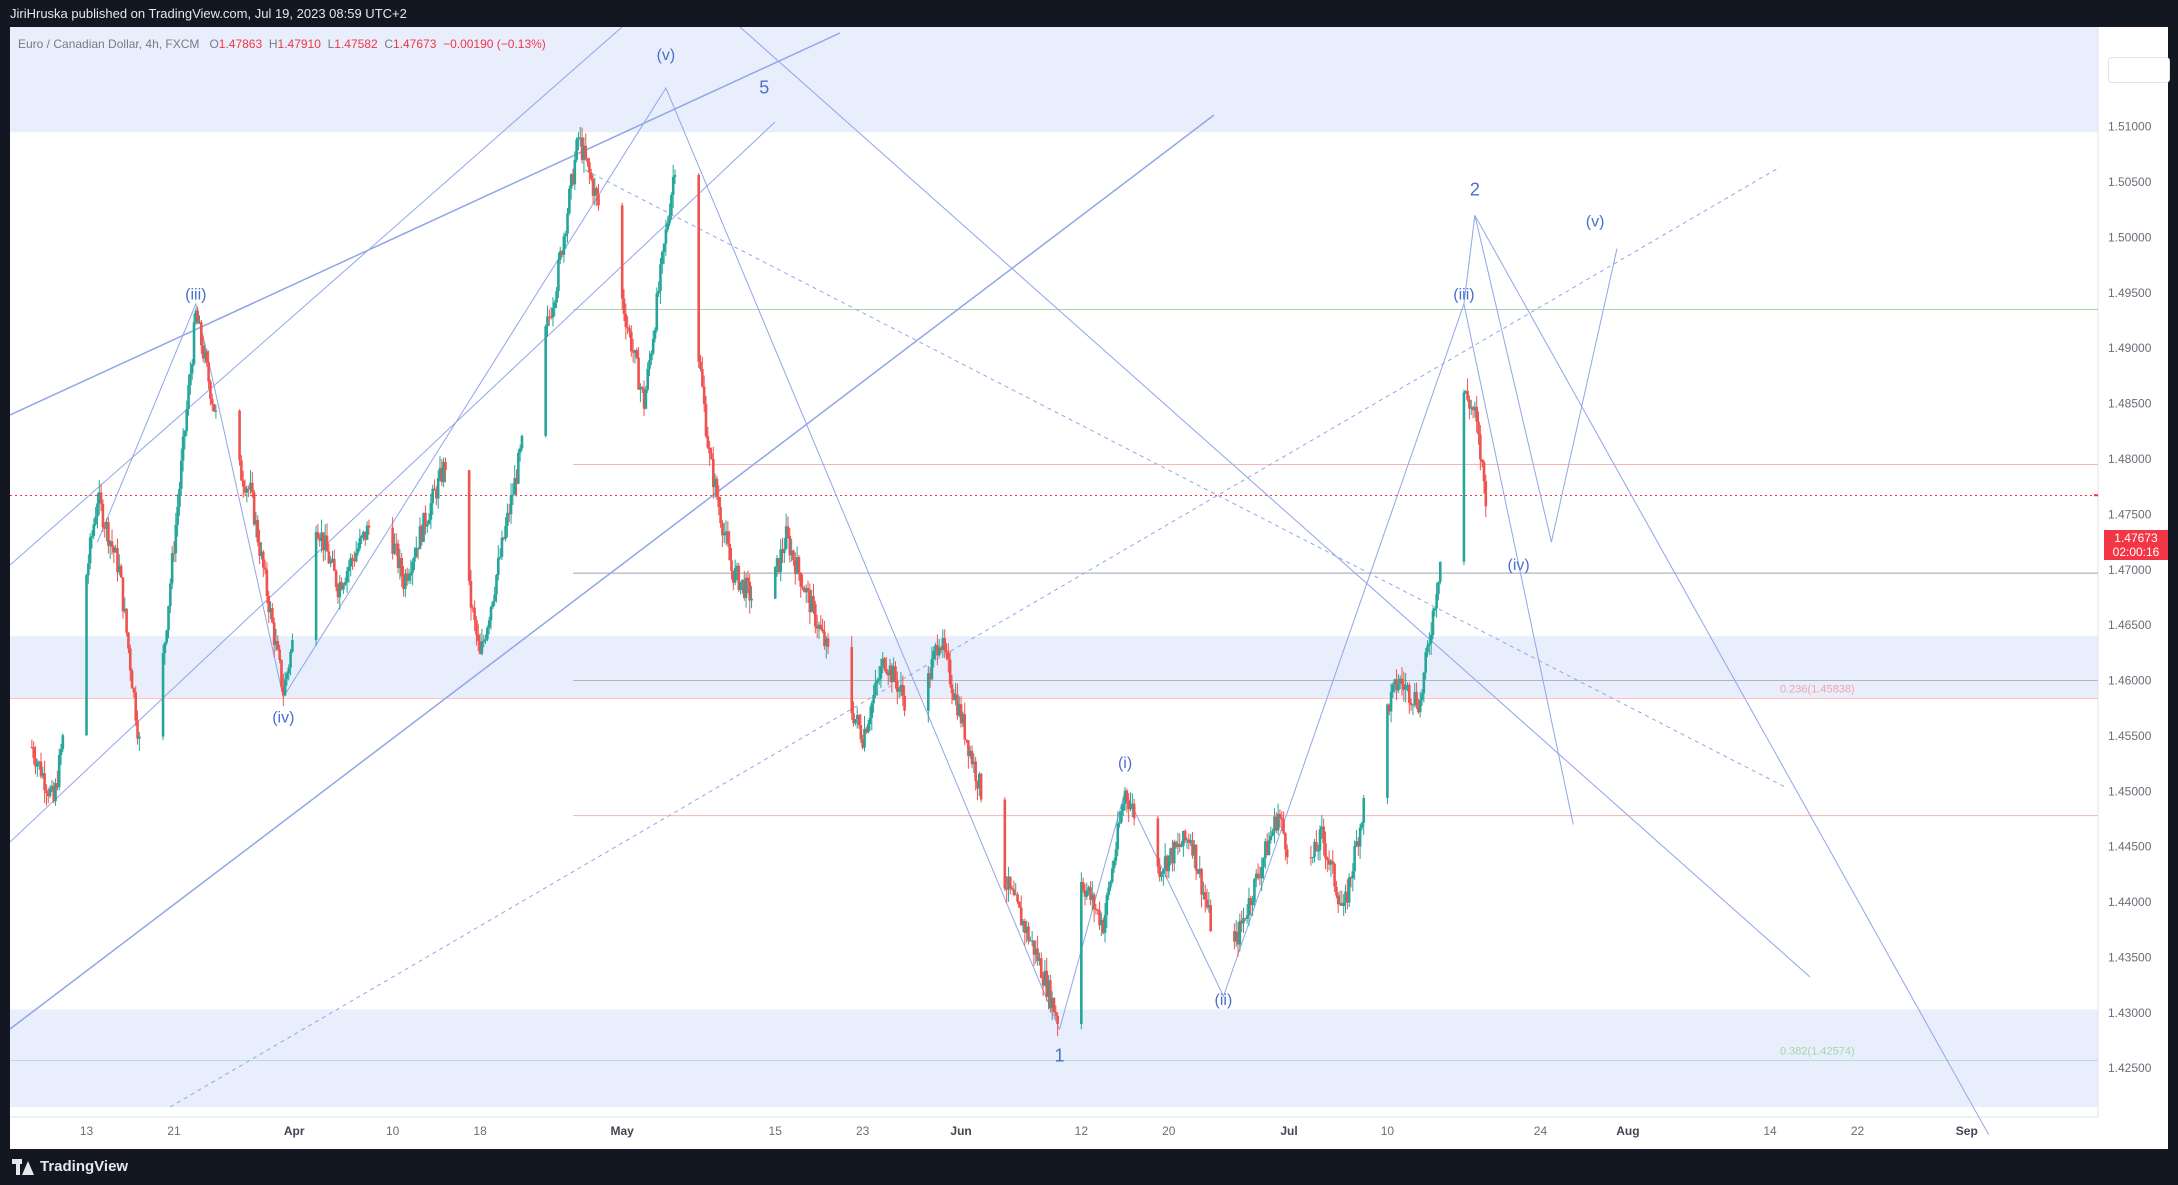 The image size is (2178, 1185). What do you see at coordinates (2139, 70) in the screenshot?
I see `scale-settings-button` at bounding box center [2139, 70].